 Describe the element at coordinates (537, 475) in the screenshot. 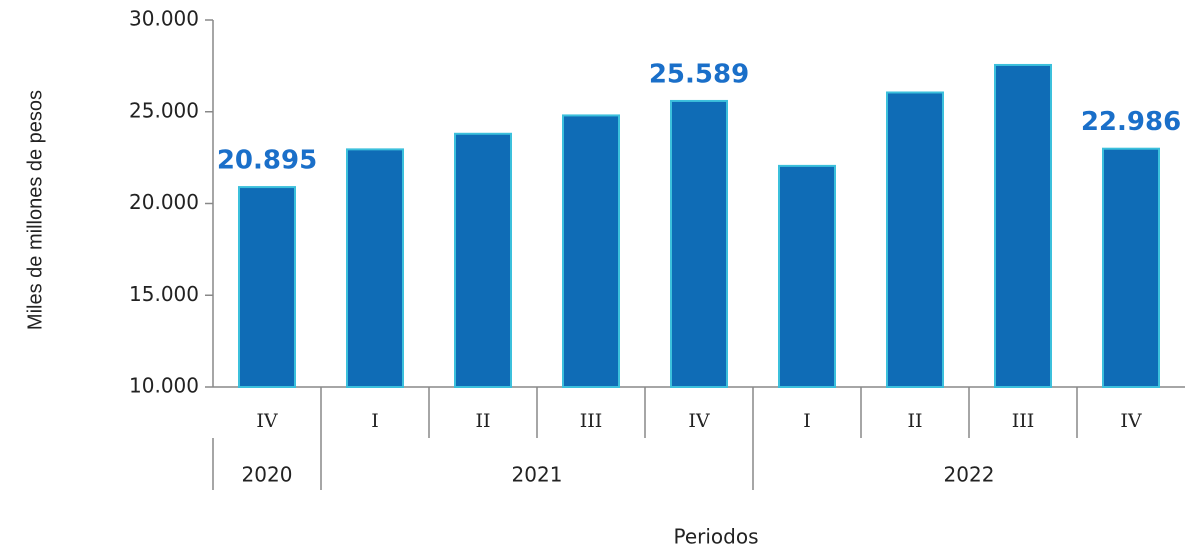

I see `year-label: 2021` at that location.